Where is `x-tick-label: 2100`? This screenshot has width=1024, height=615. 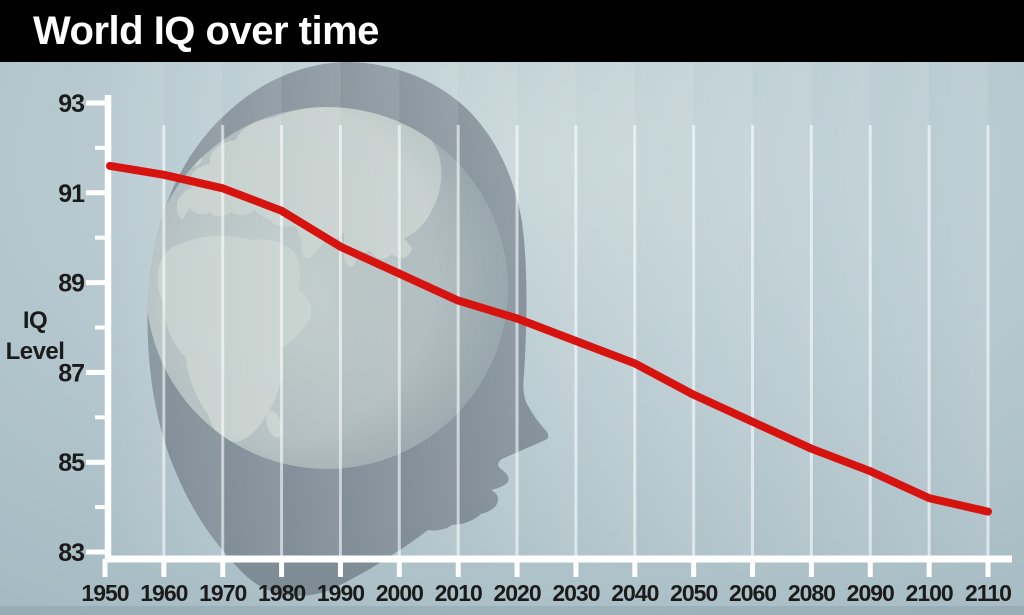
x-tick-label: 2100 is located at coordinates (929, 593).